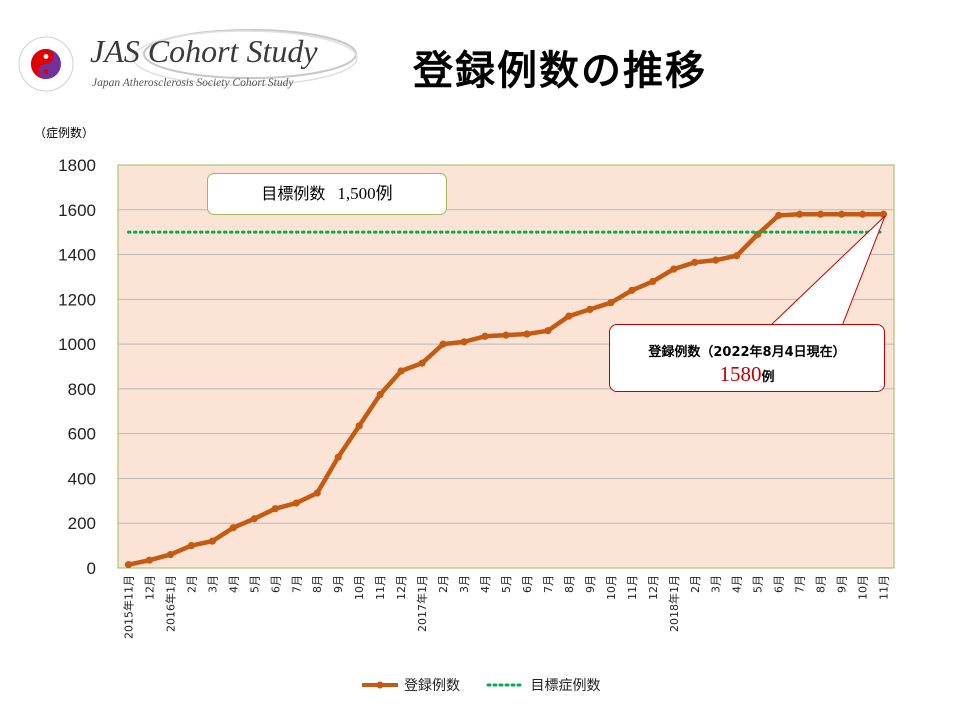 The image size is (960, 720). I want to click on legend-line-solid-icon, so click(380, 685).